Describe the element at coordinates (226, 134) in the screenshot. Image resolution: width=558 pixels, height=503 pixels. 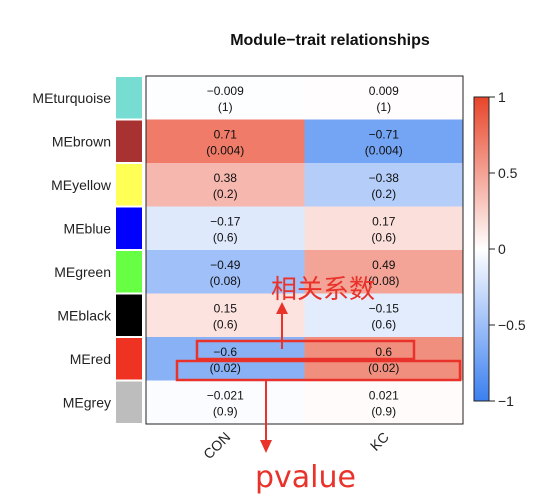
I see `cell-correlation-label: 0.71` at that location.